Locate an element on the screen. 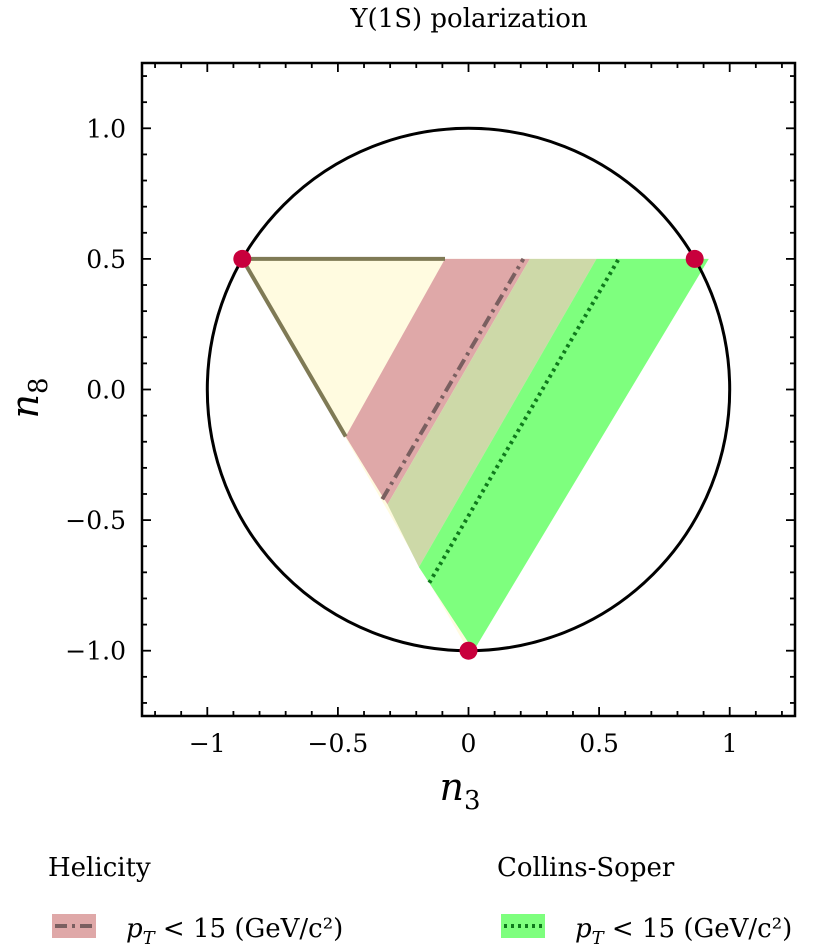 This screenshot has width=825, height=947. region-collins-soper-band is located at coordinates (563, 454).